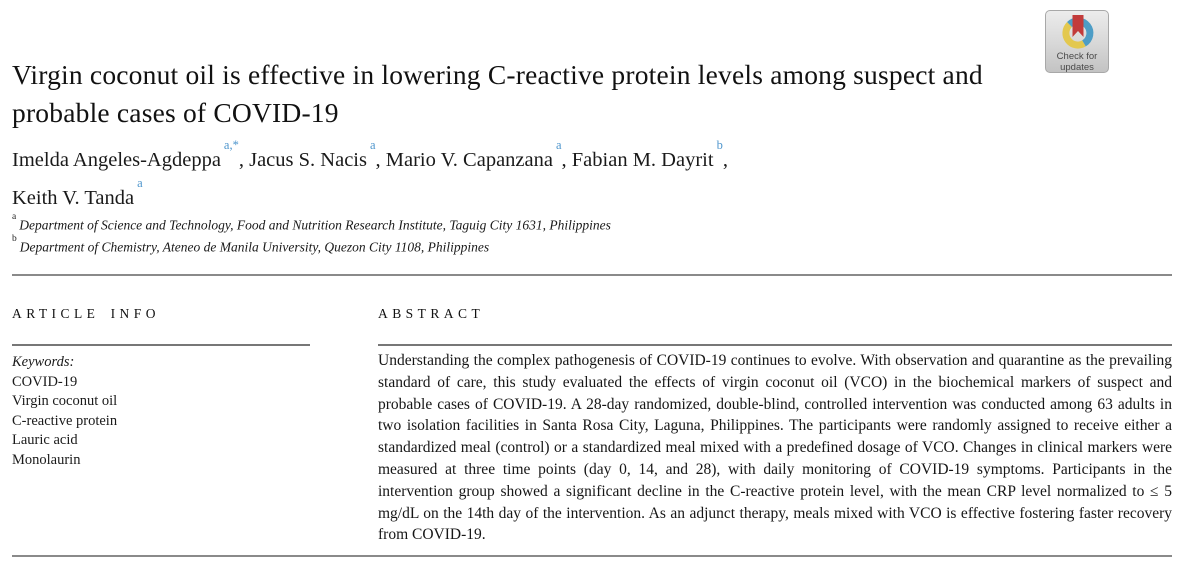  I want to click on abstract-heading: ABSTRACT, so click(431, 313).